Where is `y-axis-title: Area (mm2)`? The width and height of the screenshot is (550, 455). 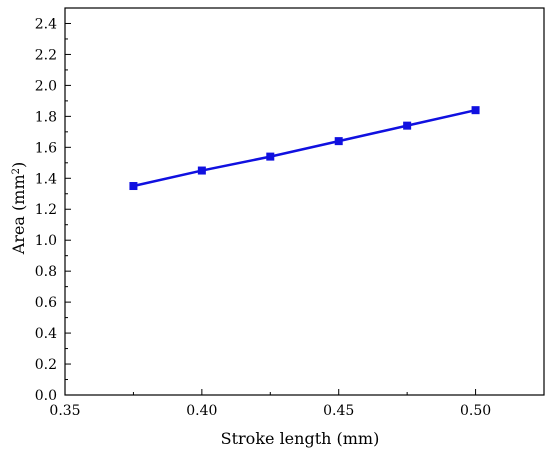 y-axis-title: Area (mm2) is located at coordinates (18, 209).